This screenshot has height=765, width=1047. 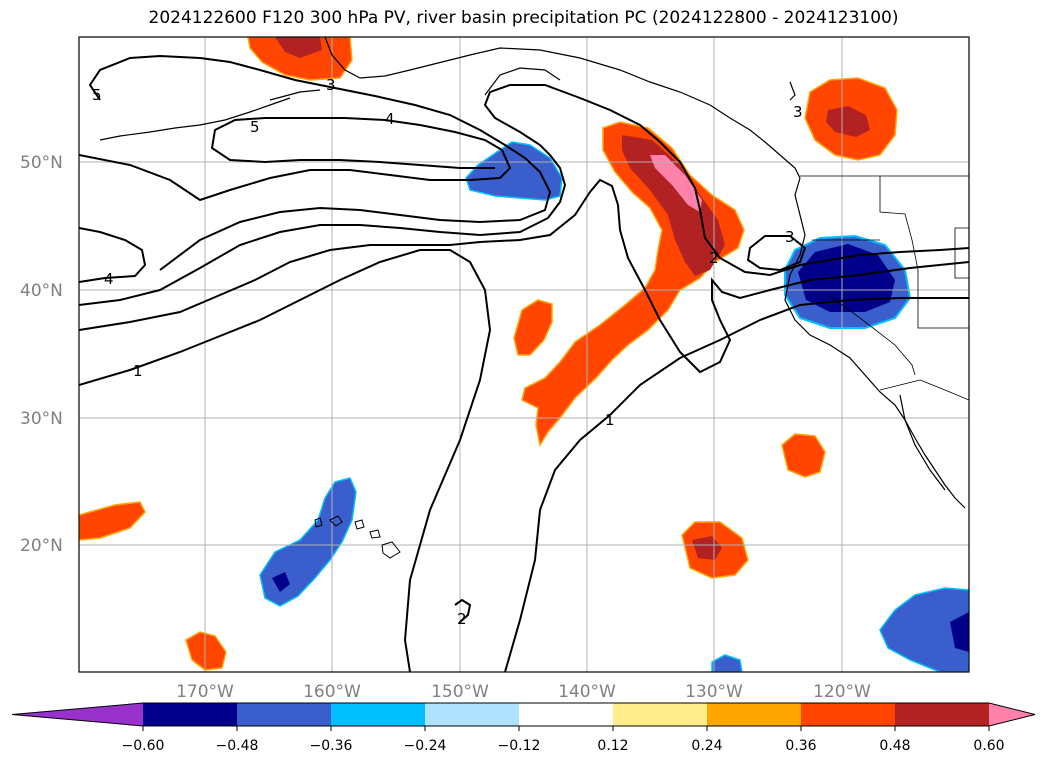 I want to click on lat-label: 50°N, so click(x=41, y=163).